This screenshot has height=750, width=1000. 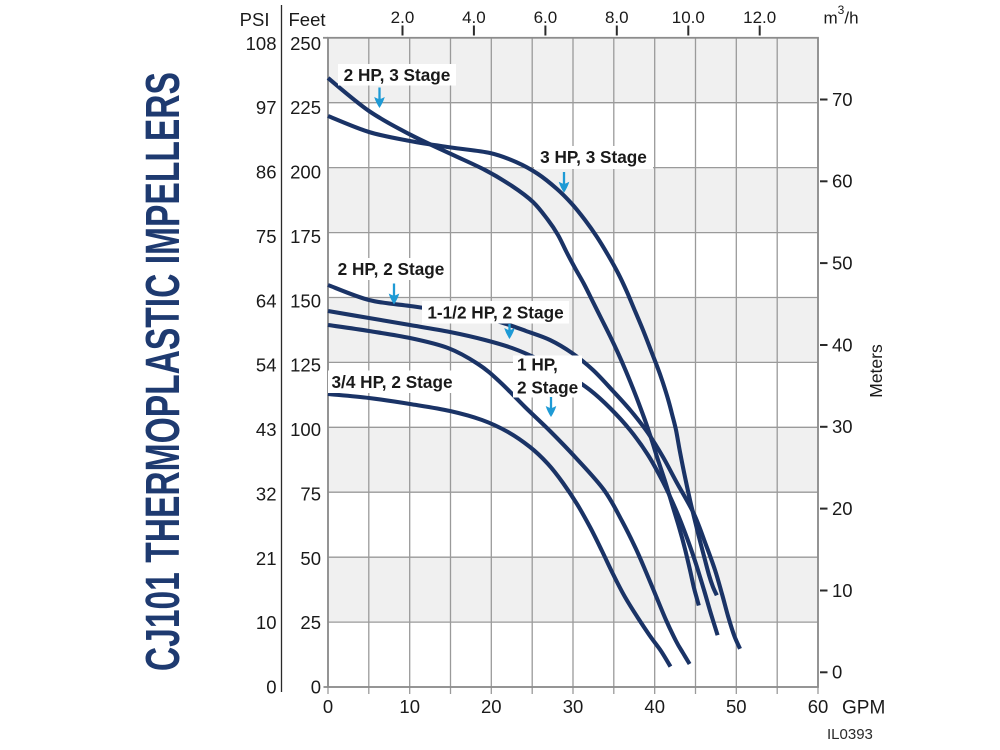 What do you see at coordinates (688, 17) in the screenshot?
I see `svg-text: 10.0` at bounding box center [688, 17].